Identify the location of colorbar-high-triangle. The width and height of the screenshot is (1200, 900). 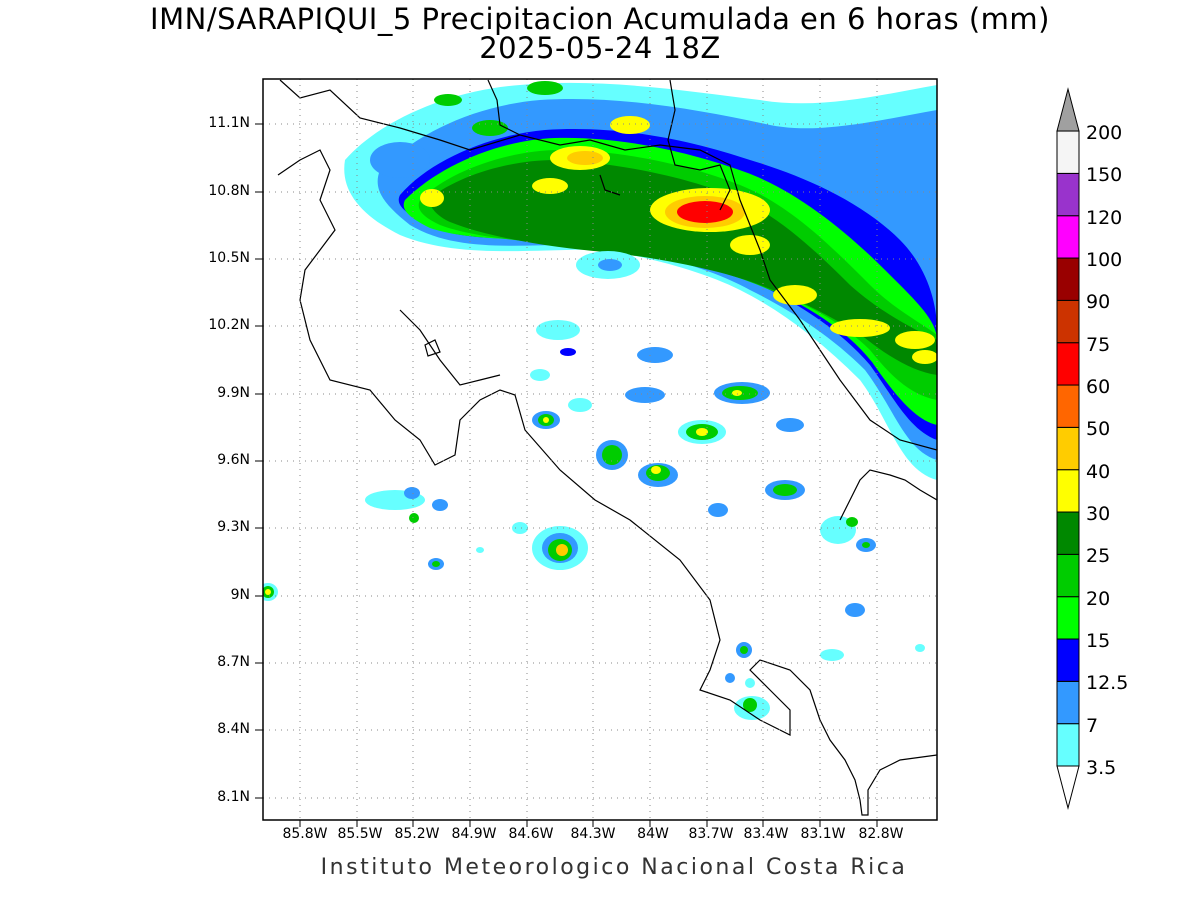
(1068, 109).